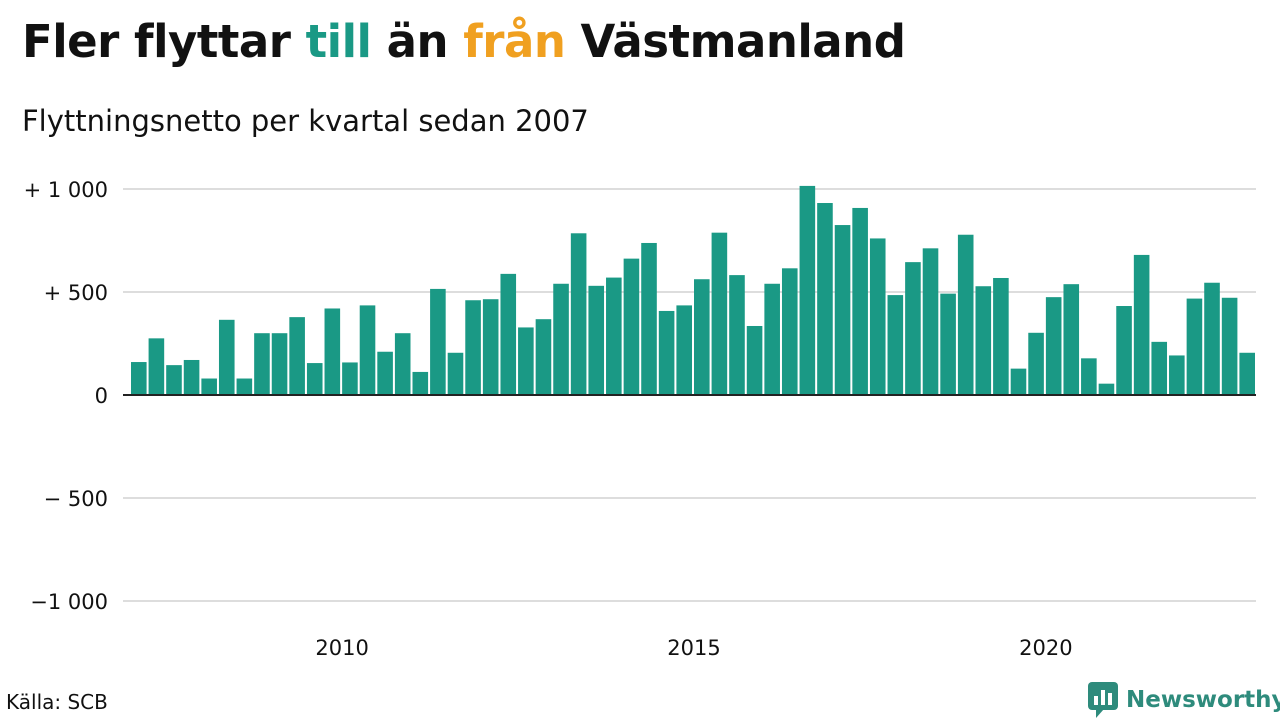  I want to click on source-note: Källa: SCB, so click(57, 702).